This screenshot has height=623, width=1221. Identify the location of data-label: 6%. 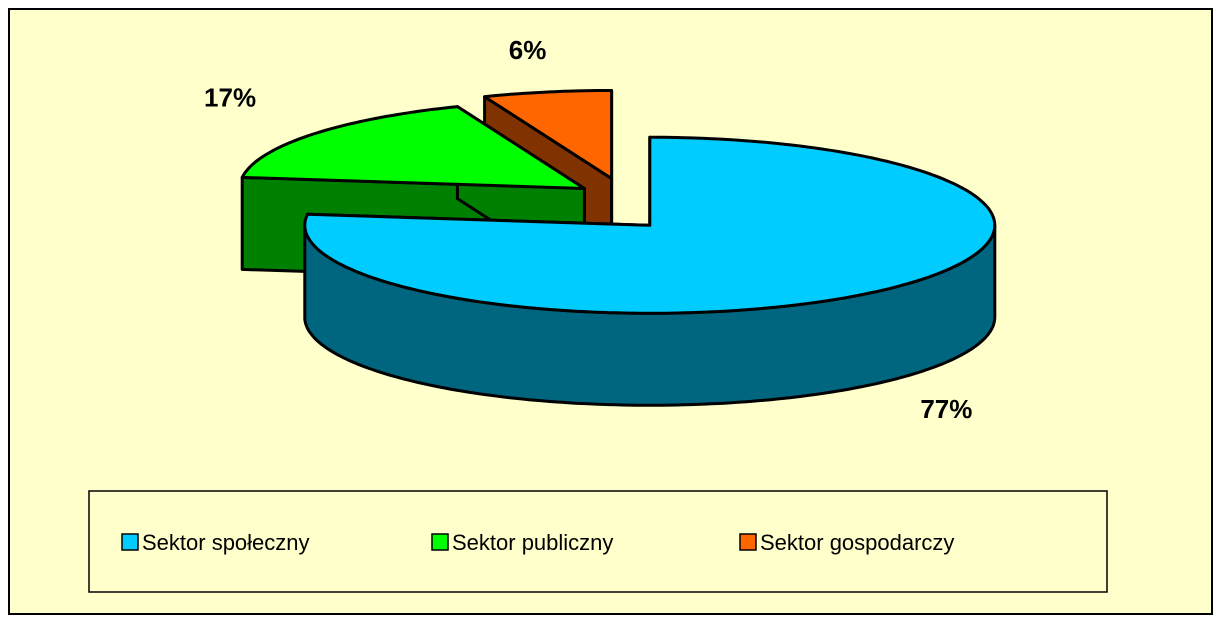
(528, 50).